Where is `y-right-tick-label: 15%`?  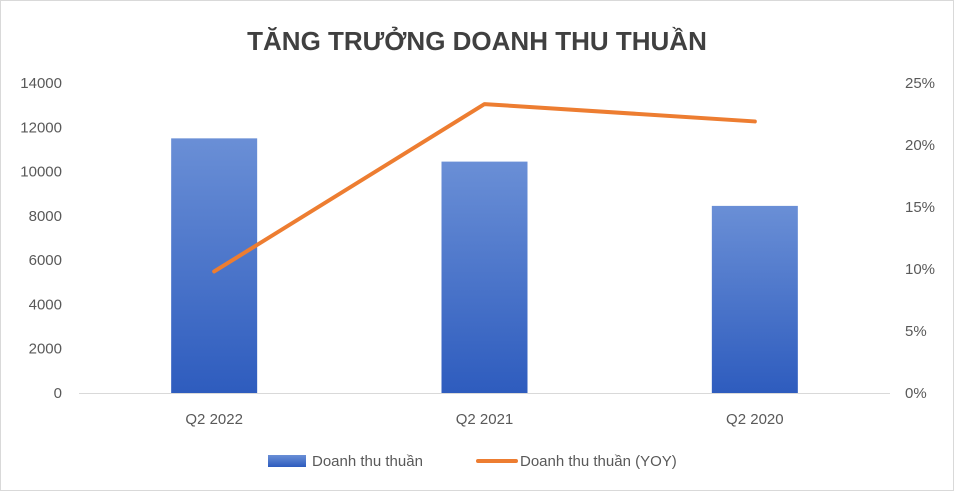 y-right-tick-label: 15% is located at coordinates (920, 207).